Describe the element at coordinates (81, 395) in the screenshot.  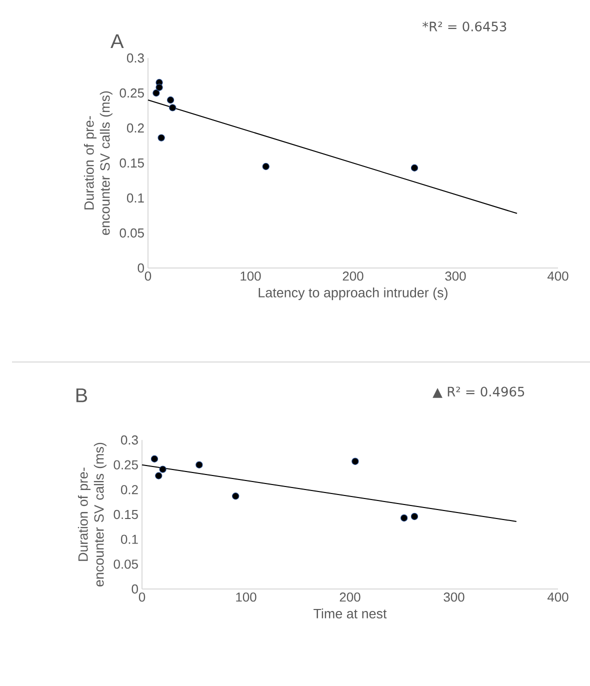
I see `chart-title: B` at that location.